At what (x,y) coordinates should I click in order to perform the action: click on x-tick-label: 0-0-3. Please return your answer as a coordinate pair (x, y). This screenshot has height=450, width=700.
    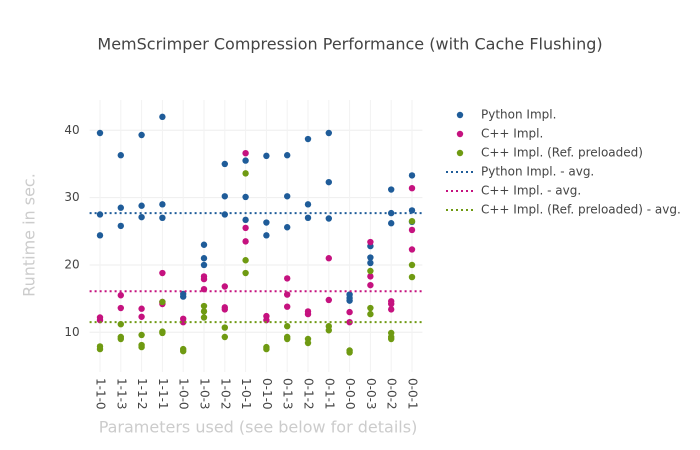
    Looking at the image, I should click on (371, 394).